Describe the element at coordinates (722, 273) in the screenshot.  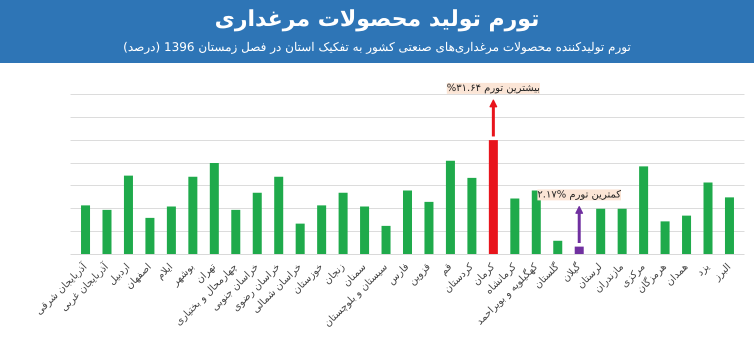
I see `x-tick-label: البرز` at that location.